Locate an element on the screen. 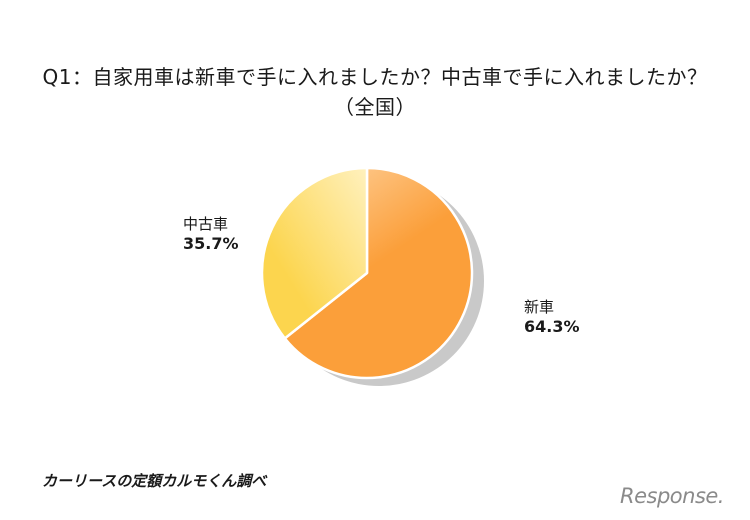  slice-label-used-car: 中古車 35.7% is located at coordinates (211, 234).